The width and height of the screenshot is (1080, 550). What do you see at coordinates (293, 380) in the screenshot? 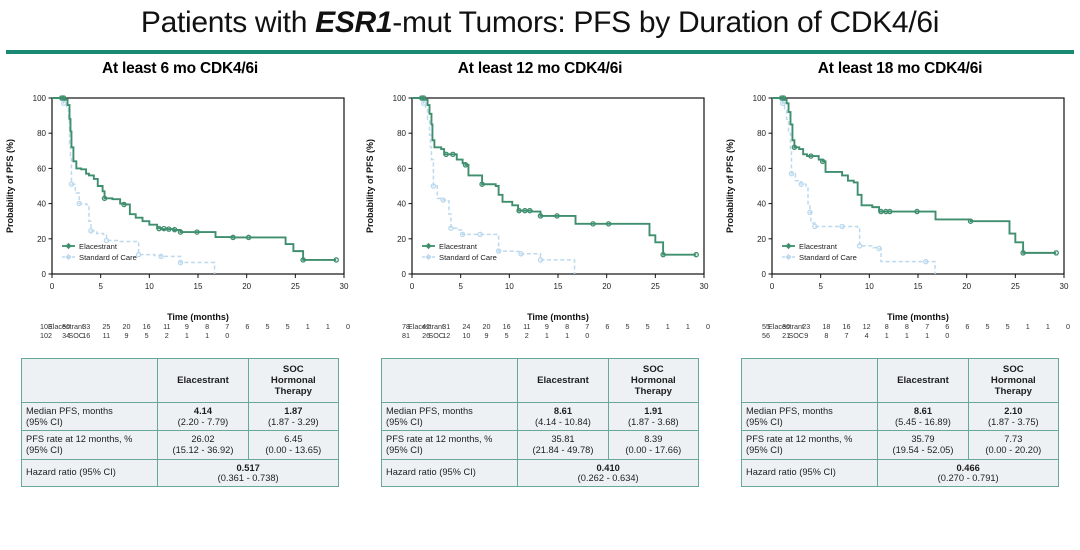
I see `header-soc: SOC Hormonal Therapy` at bounding box center [293, 380].